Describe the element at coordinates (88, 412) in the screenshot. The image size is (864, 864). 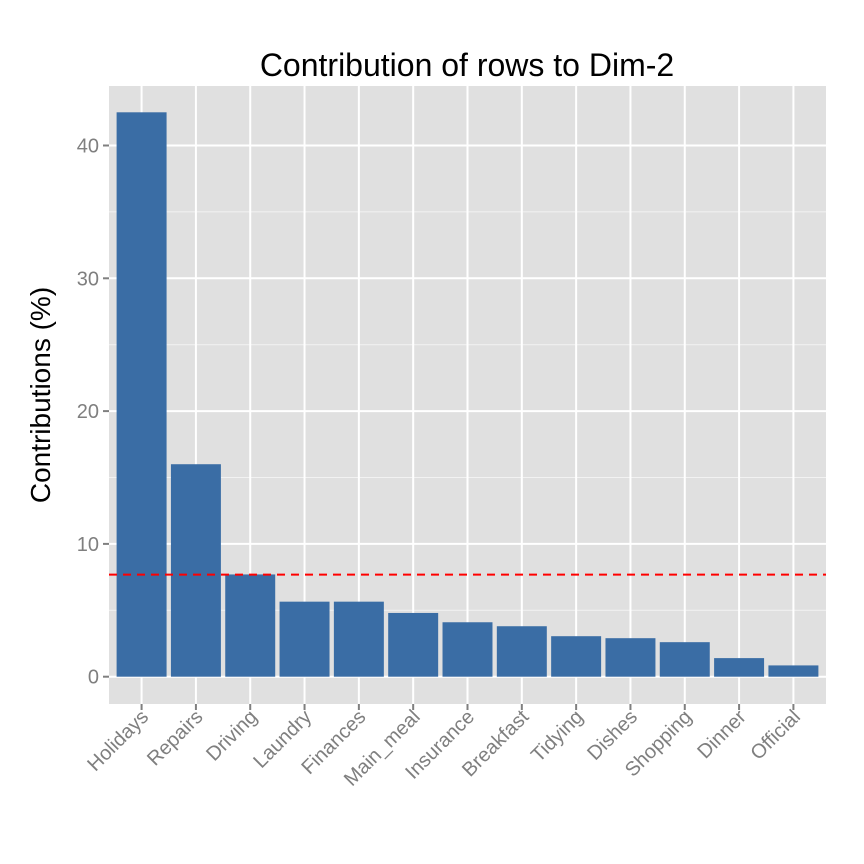
I see `y-tick-label: 20` at that location.